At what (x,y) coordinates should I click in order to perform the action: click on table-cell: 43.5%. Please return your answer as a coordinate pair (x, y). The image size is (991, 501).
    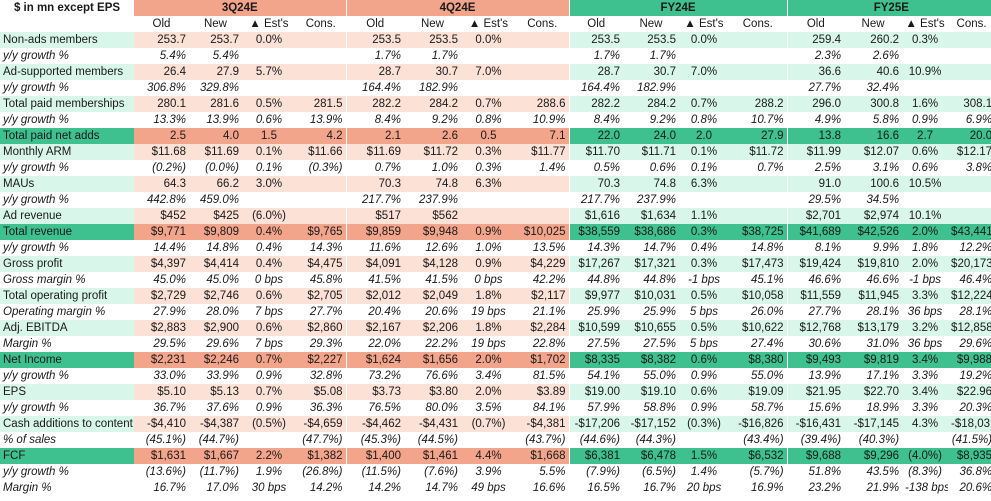
    Looking at the image, I should click on (873, 472).